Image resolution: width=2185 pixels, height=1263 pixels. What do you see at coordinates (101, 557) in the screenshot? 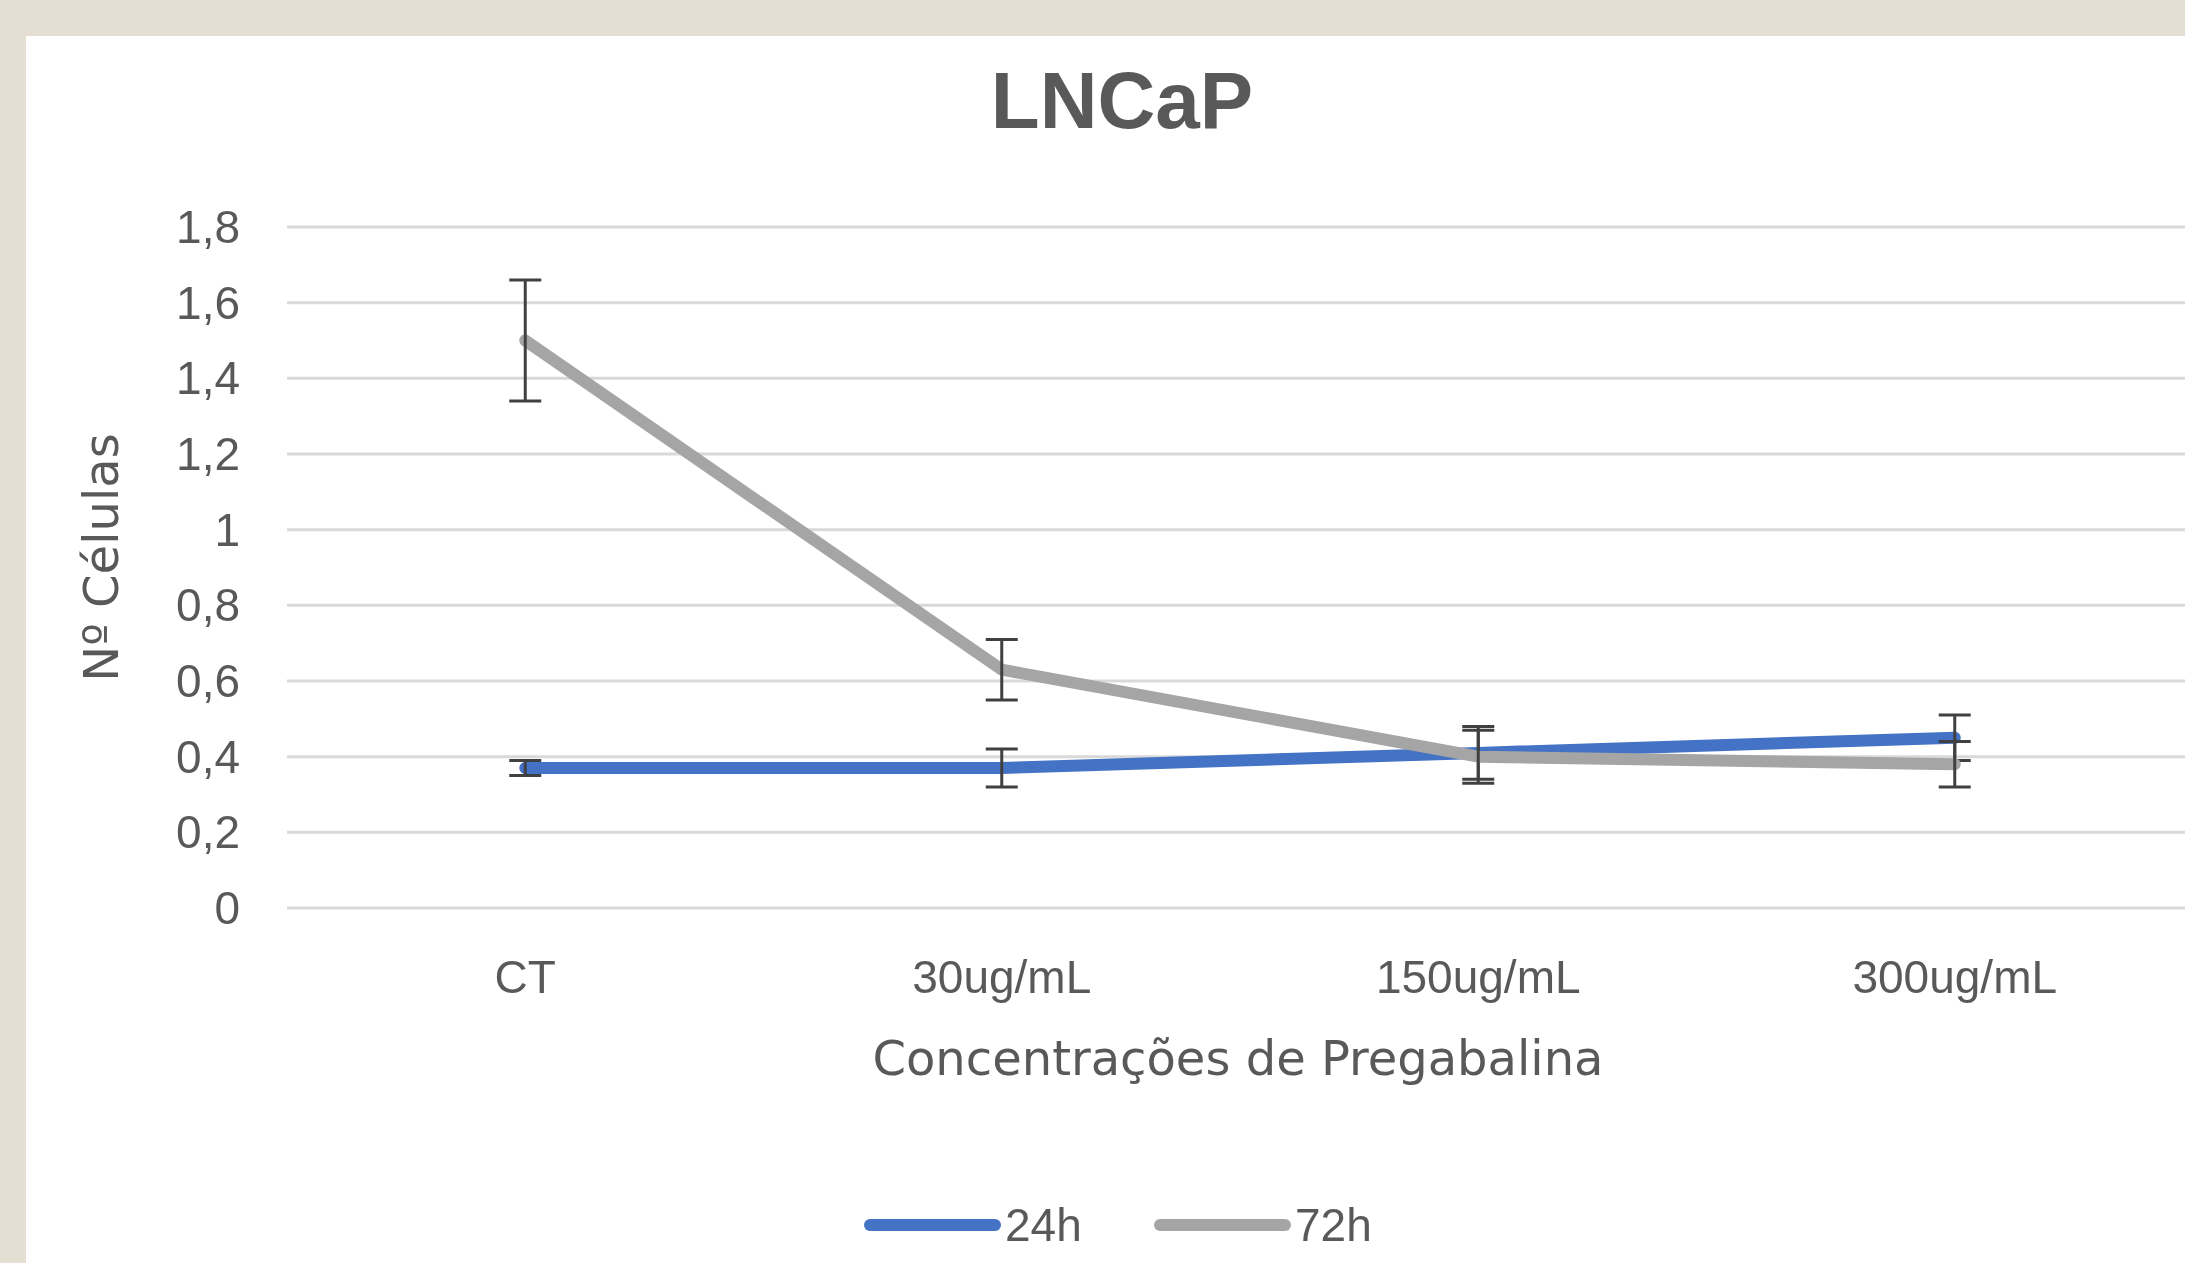
I see `y-axis-title: Nº Células` at bounding box center [101, 557].